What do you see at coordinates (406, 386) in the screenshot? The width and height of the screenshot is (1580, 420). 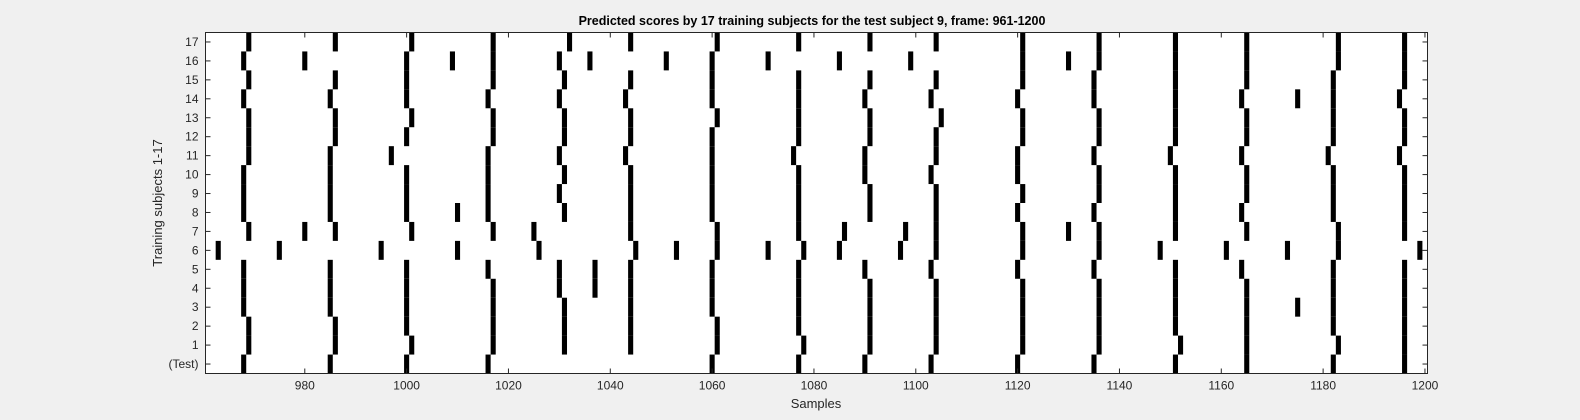 I see `x-tick-label: 1000` at bounding box center [406, 386].